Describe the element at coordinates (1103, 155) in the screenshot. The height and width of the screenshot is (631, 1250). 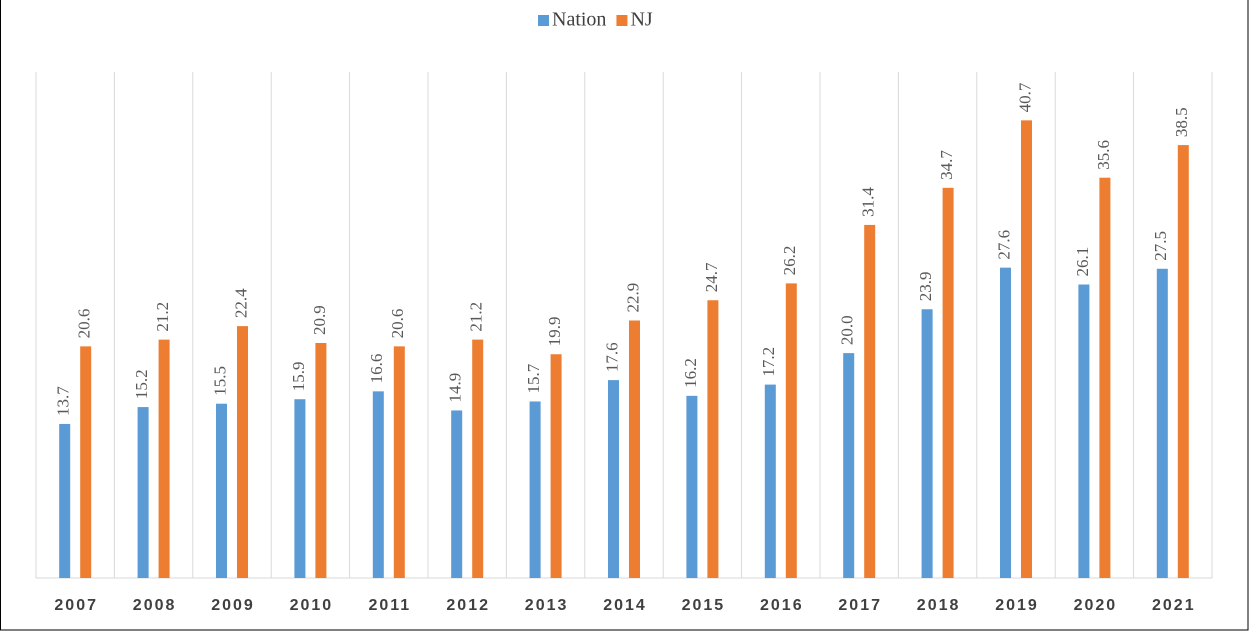
I see `data-label: 35.6` at that location.